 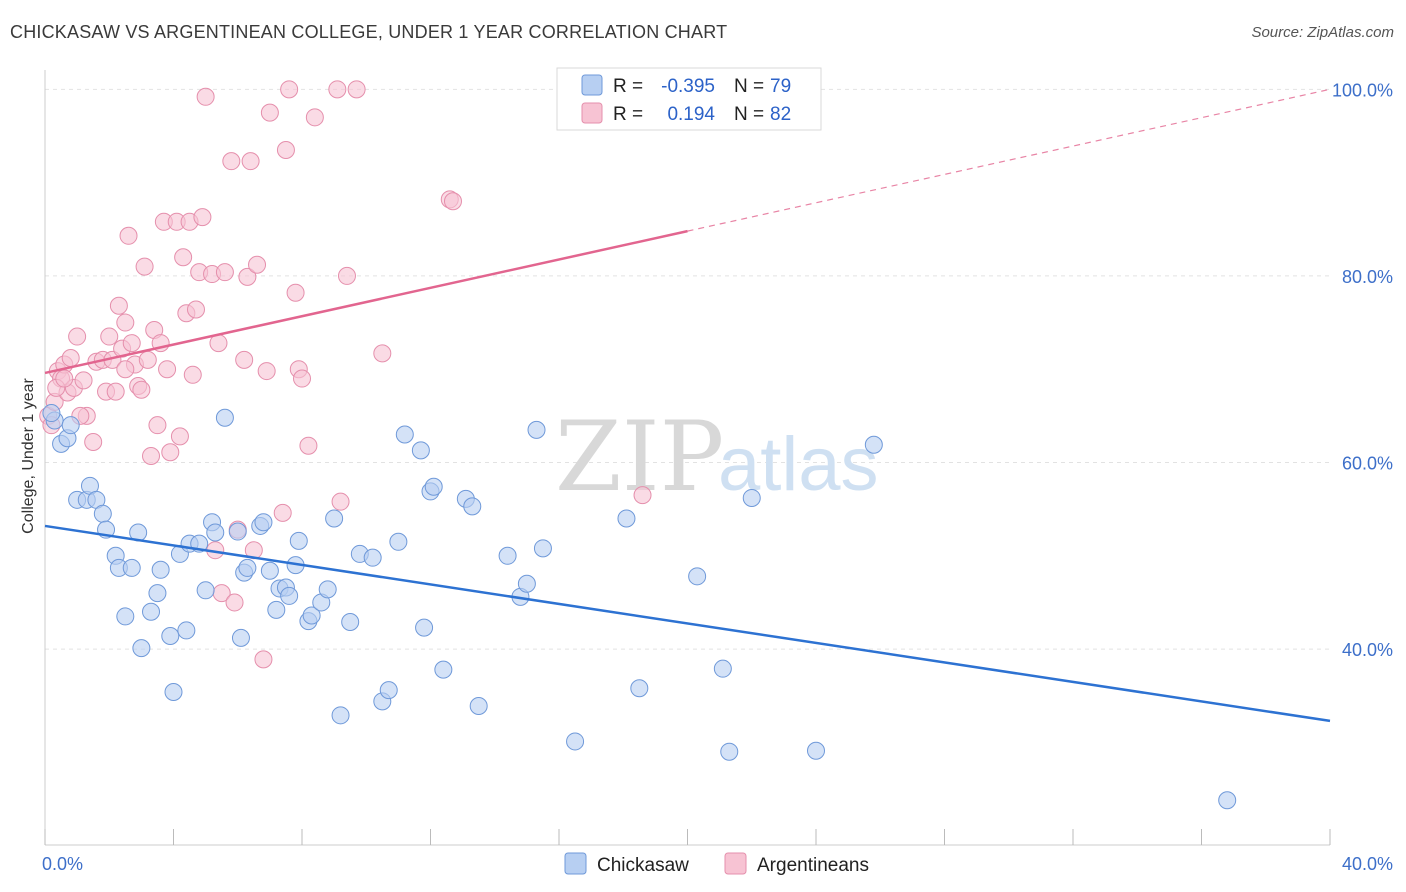 I want to click on y-tick-label: 80.0%, so click(x=1367, y=277).